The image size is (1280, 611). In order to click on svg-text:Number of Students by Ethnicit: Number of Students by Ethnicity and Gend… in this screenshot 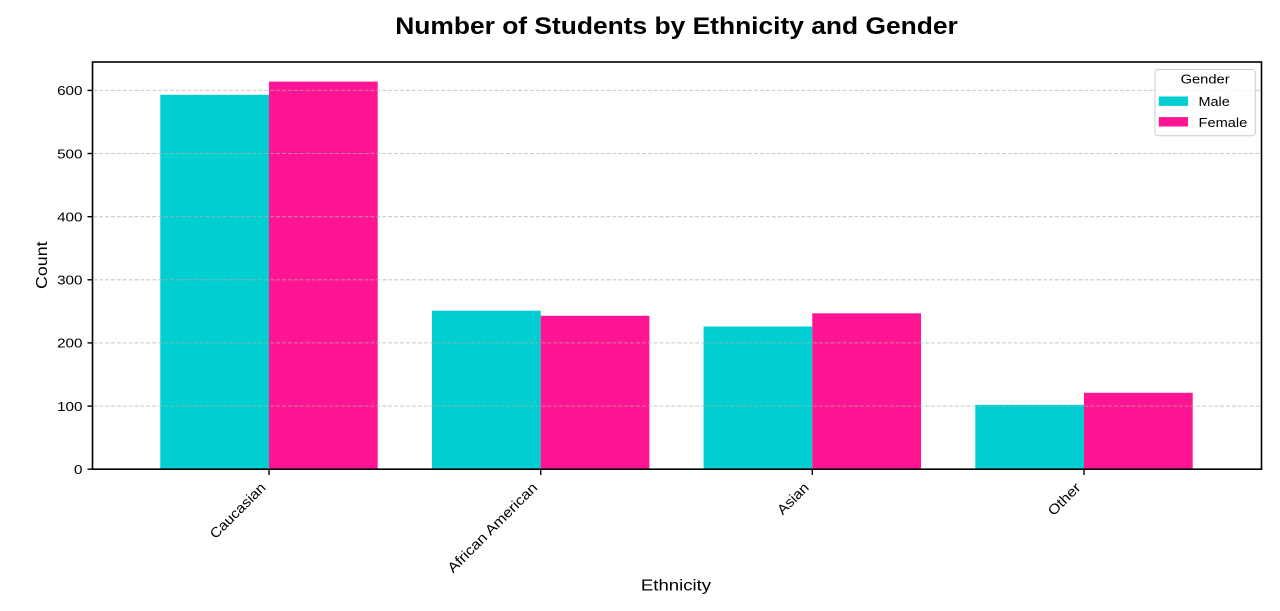, I will do `click(676, 26)`.